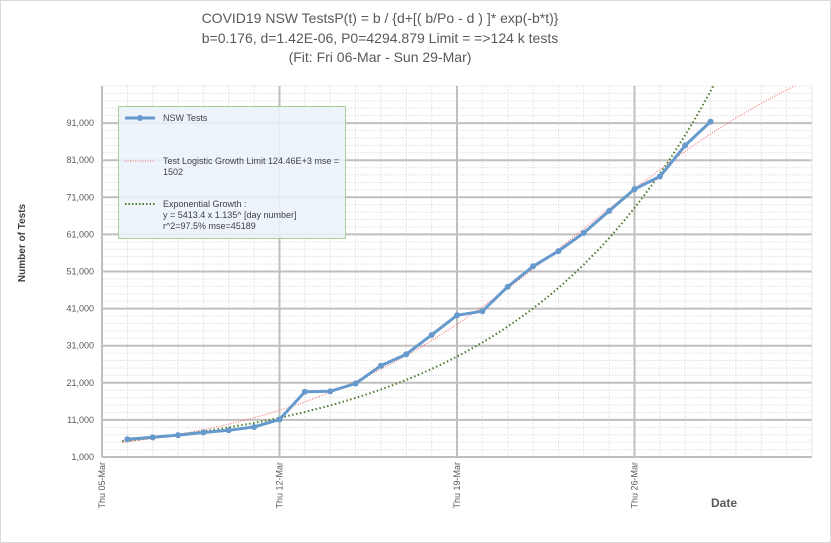 This screenshot has height=543, width=831. I want to click on y-tick-label: 81,000, so click(80, 160).